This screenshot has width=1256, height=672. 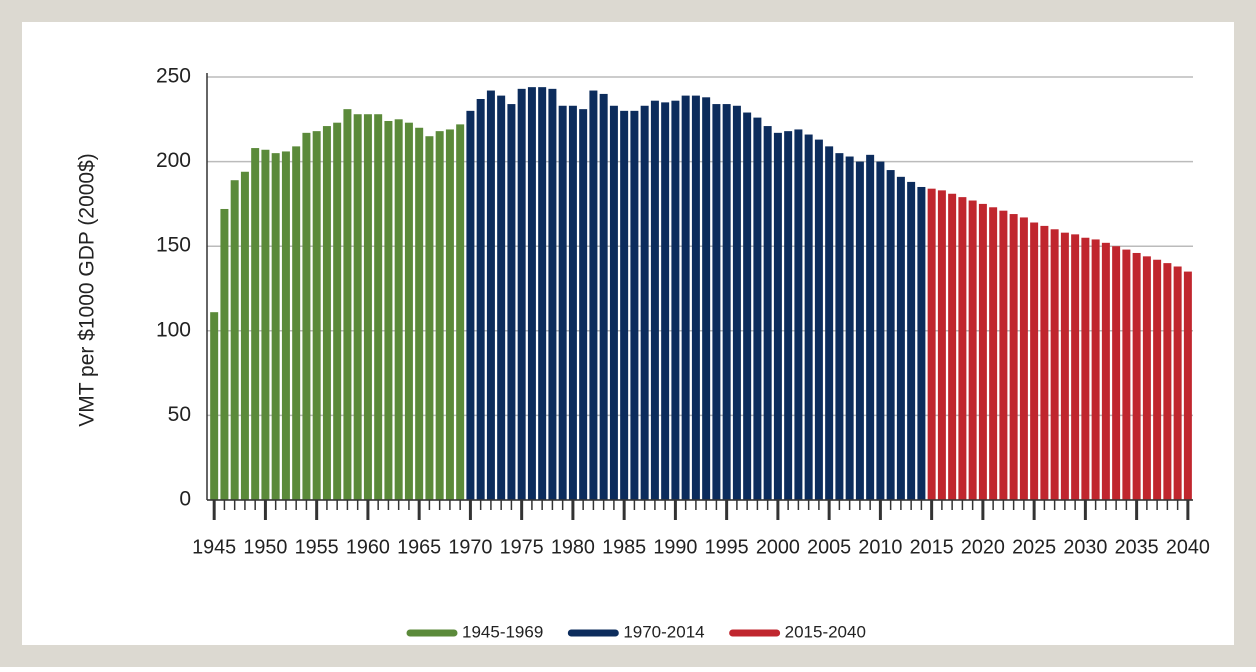 What do you see at coordinates (675, 547) in the screenshot?
I see `x-tick-label: 1990` at bounding box center [675, 547].